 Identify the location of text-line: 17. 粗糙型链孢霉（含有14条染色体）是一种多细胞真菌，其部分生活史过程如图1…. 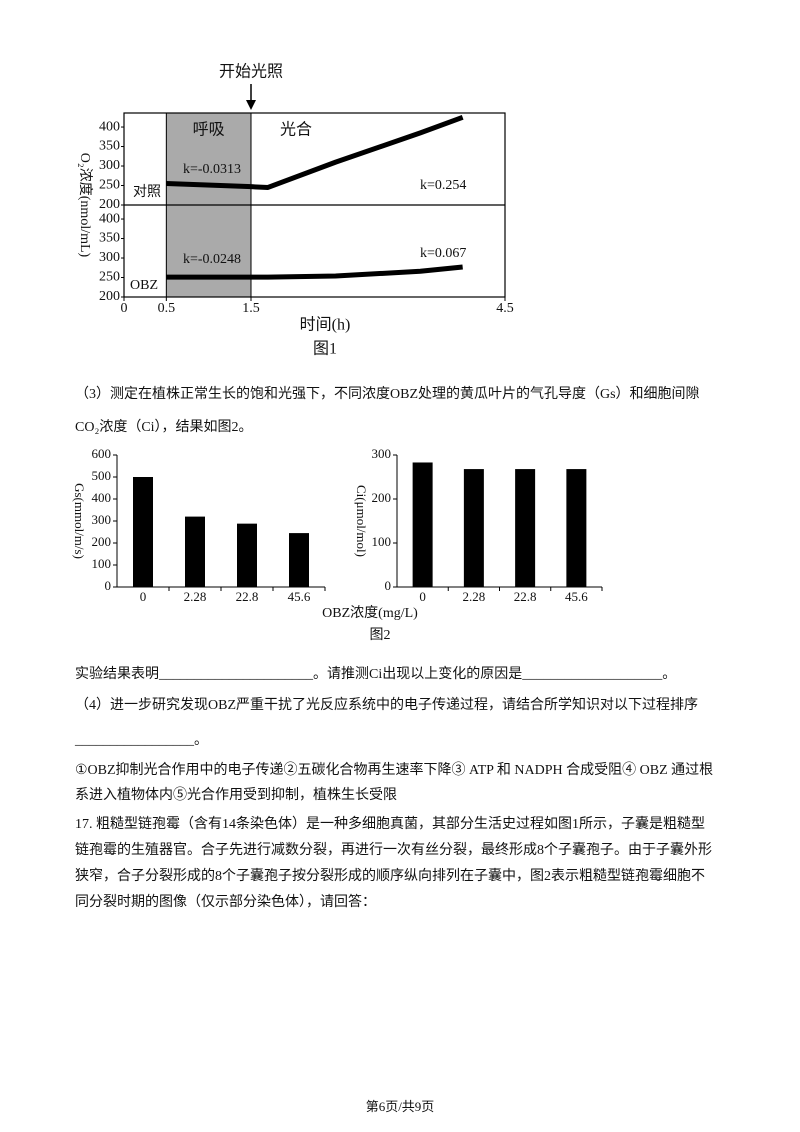
(390, 824).